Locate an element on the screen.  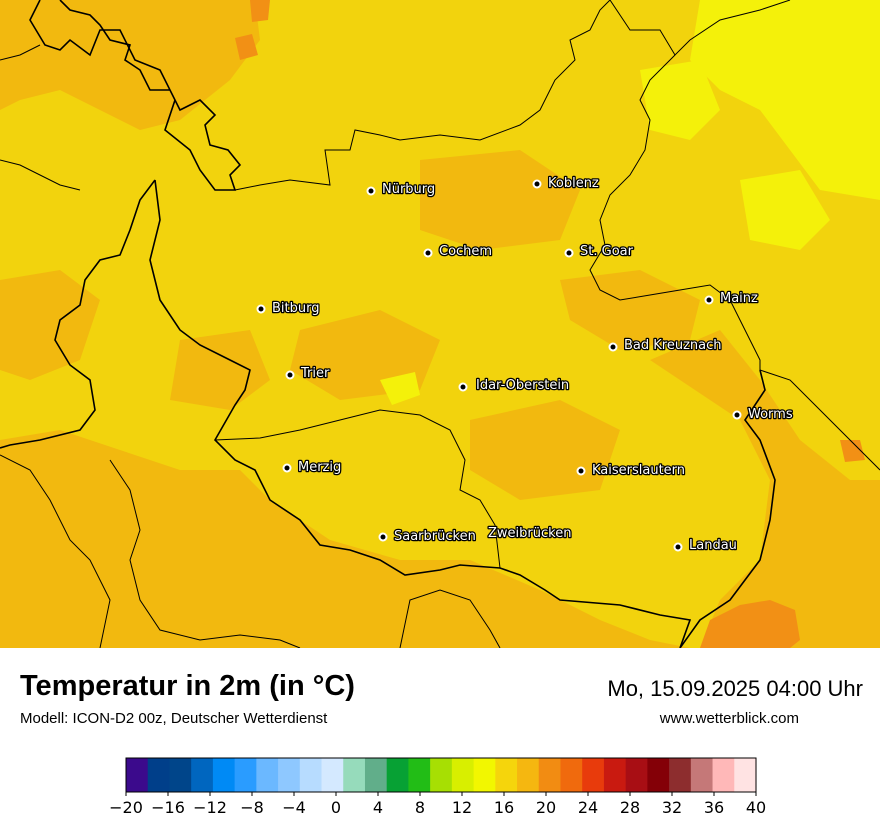
city-merzig: Merzig is located at coordinates (312, 467).